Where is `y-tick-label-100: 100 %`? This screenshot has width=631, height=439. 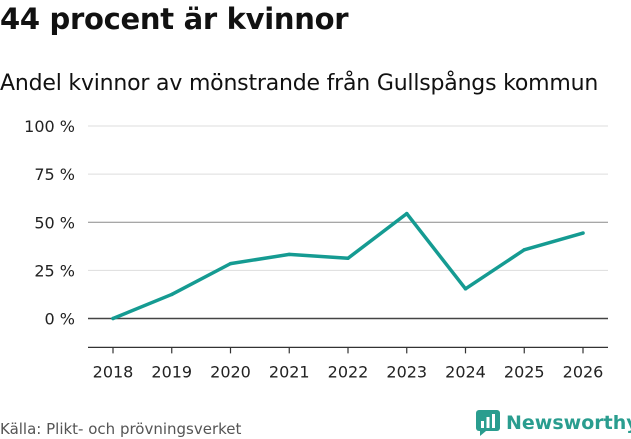 y-tick-label-100: 100 % is located at coordinates (49, 126).